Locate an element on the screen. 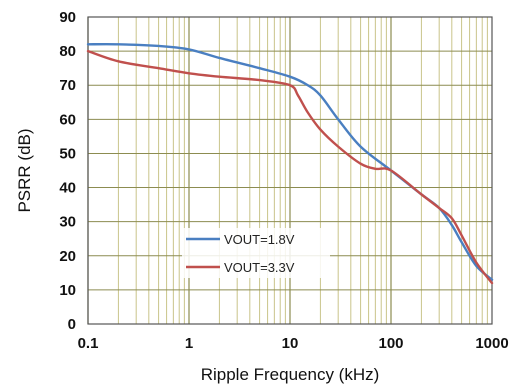 The width and height of the screenshot is (521, 390). y-tick-label: 50 is located at coordinates (67, 153).